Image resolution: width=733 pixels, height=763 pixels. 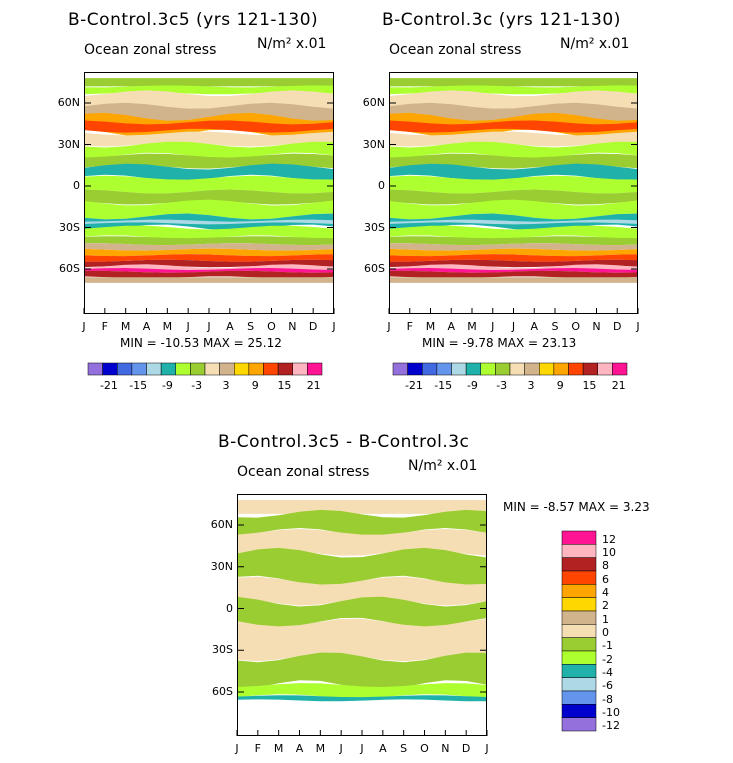 What do you see at coordinates (605, 632) in the screenshot?
I see `panel3-colorbar-label: 0` at bounding box center [605, 632].